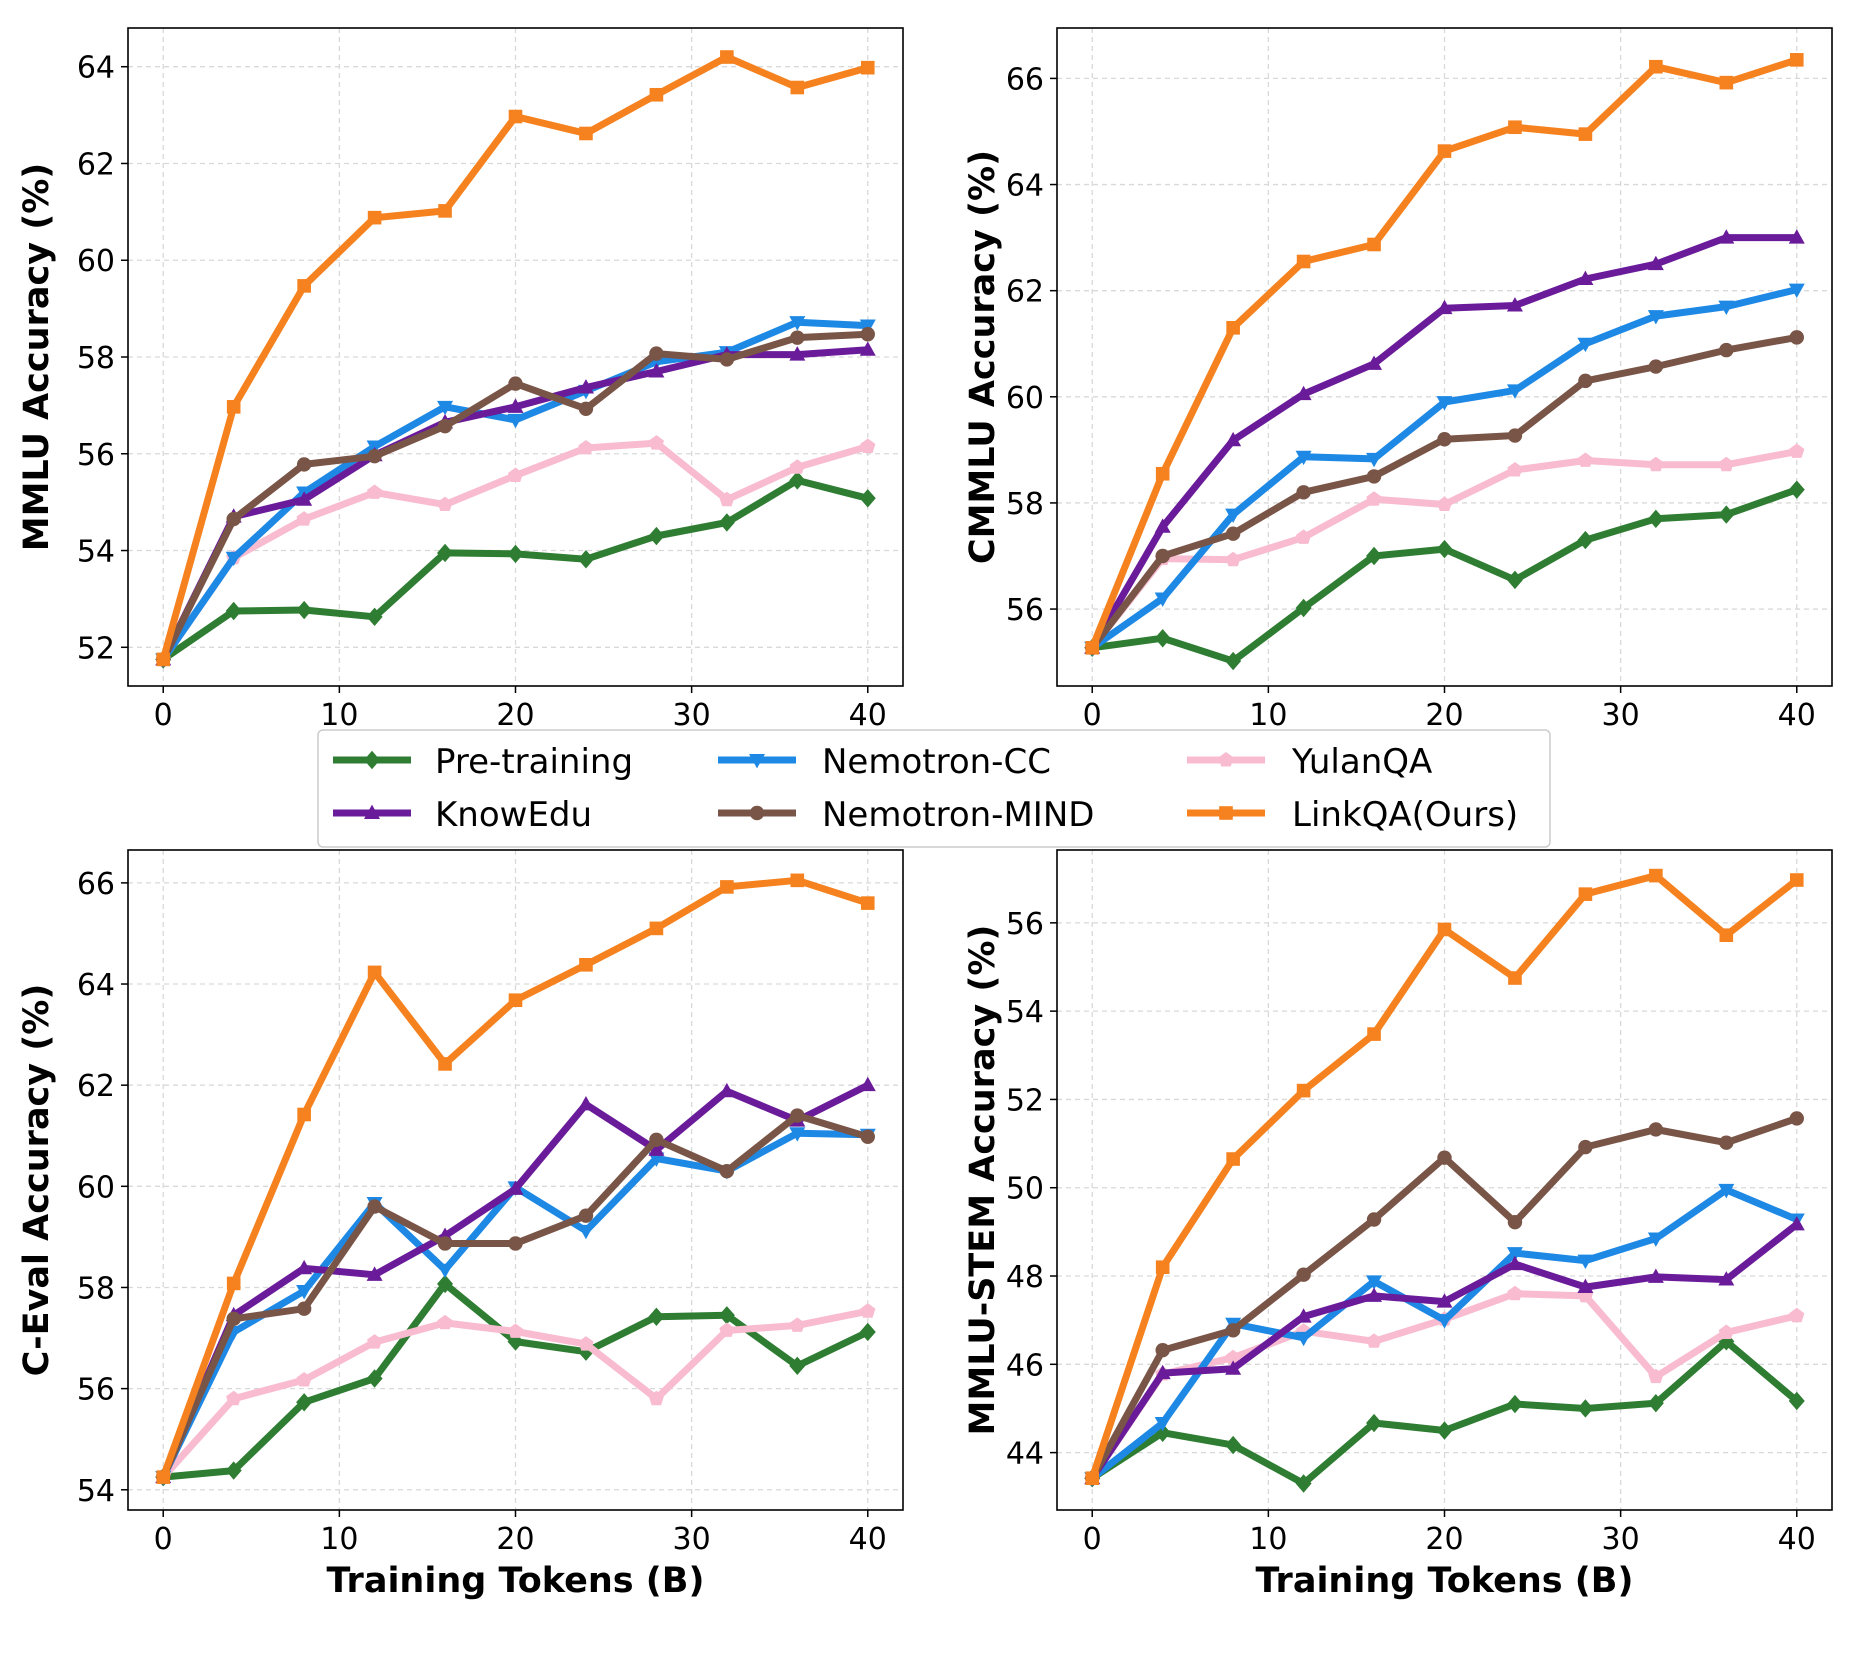 Image resolution: width=1852 pixels, height=1676 pixels. I want to click on y-tick-label: 66, so click(1025, 79).